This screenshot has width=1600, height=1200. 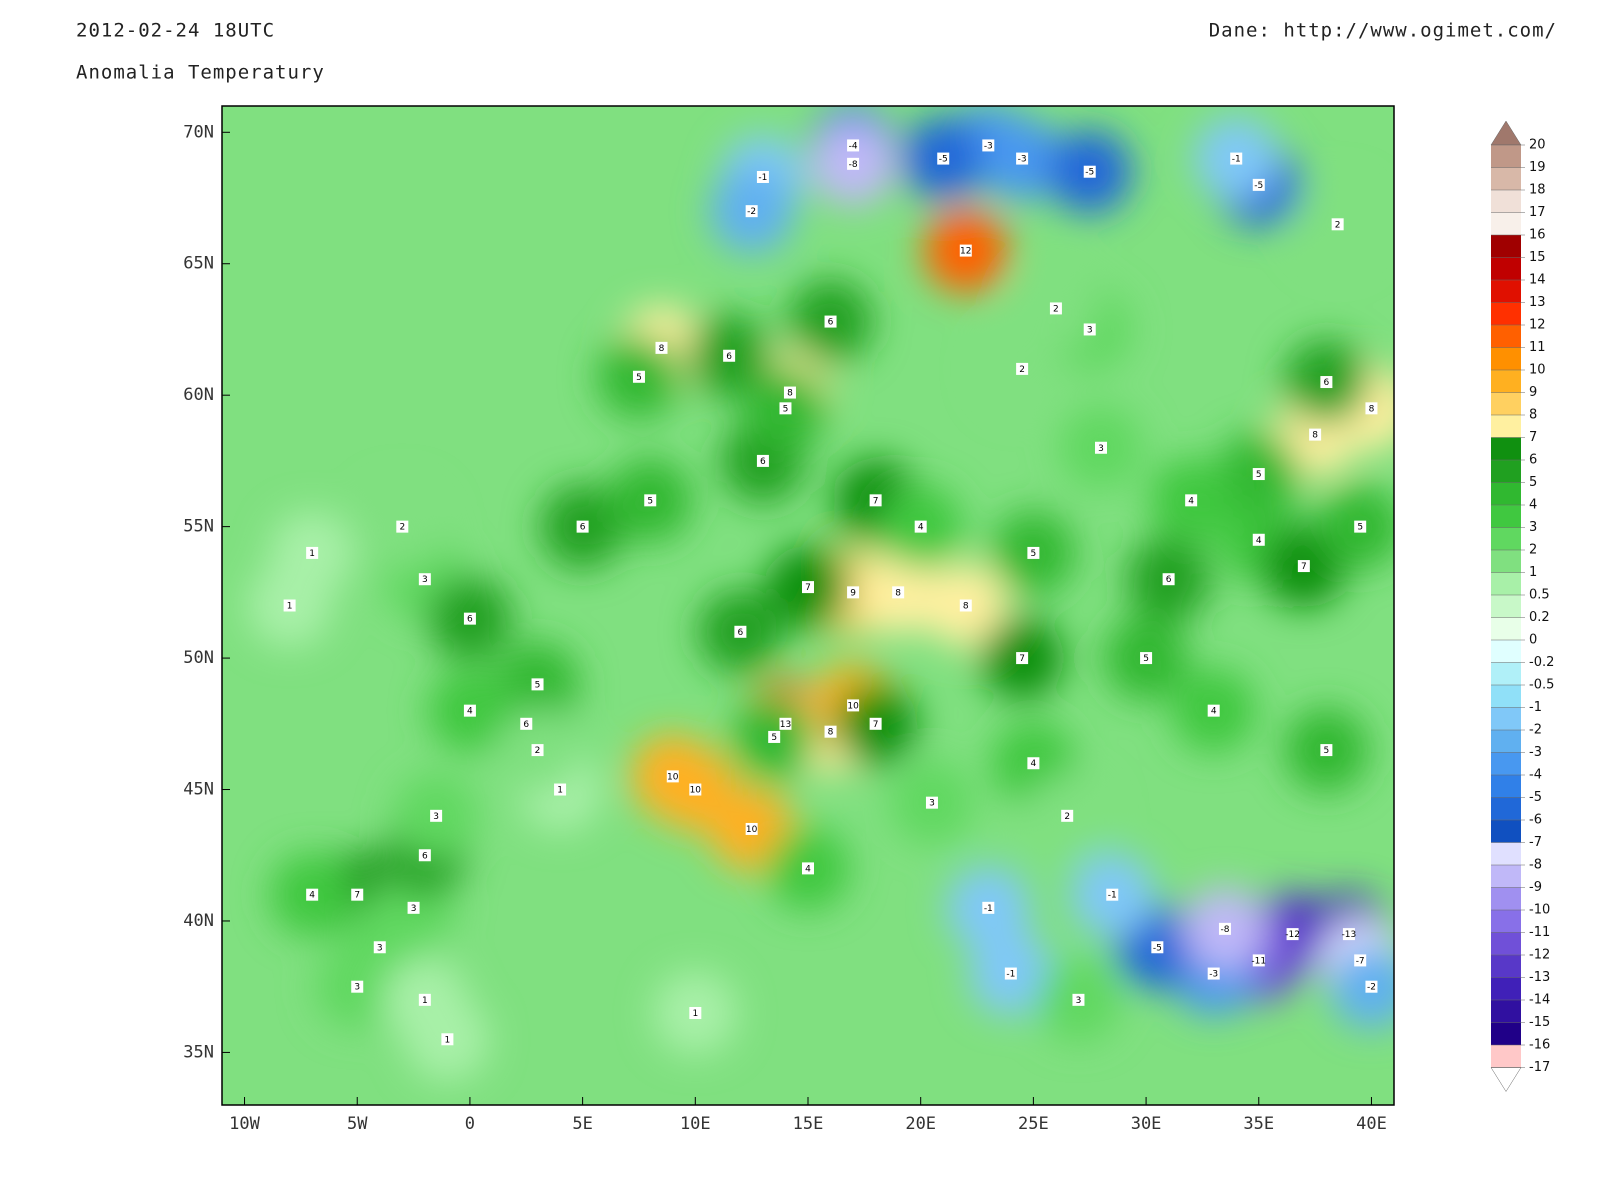 What do you see at coordinates (1539, 1000) in the screenshot?
I see `colorbar-label: -14` at bounding box center [1539, 1000].